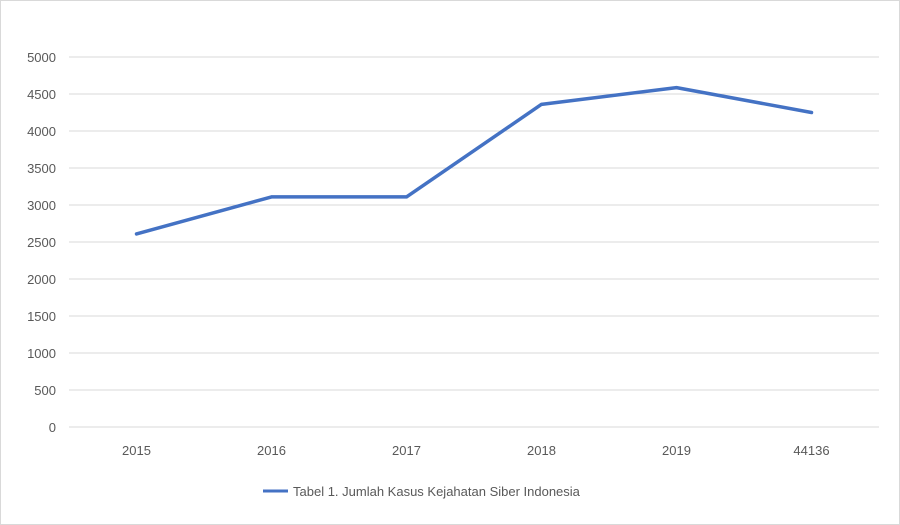 This screenshot has height=525, width=900. What do you see at coordinates (41, 131) in the screenshot?
I see `y-tick-label: 4000` at bounding box center [41, 131].